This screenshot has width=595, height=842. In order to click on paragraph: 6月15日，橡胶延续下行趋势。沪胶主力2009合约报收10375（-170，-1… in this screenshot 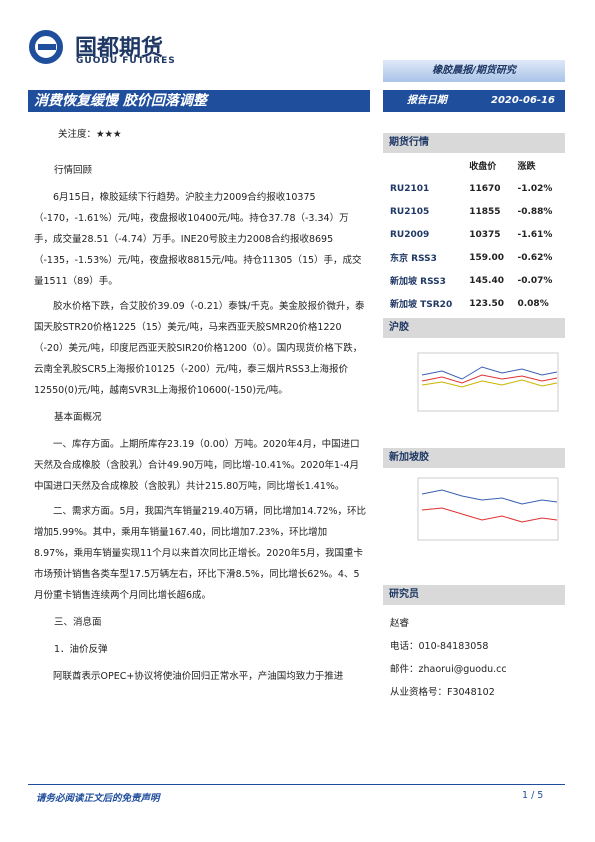, I will do `click(198, 239)`.